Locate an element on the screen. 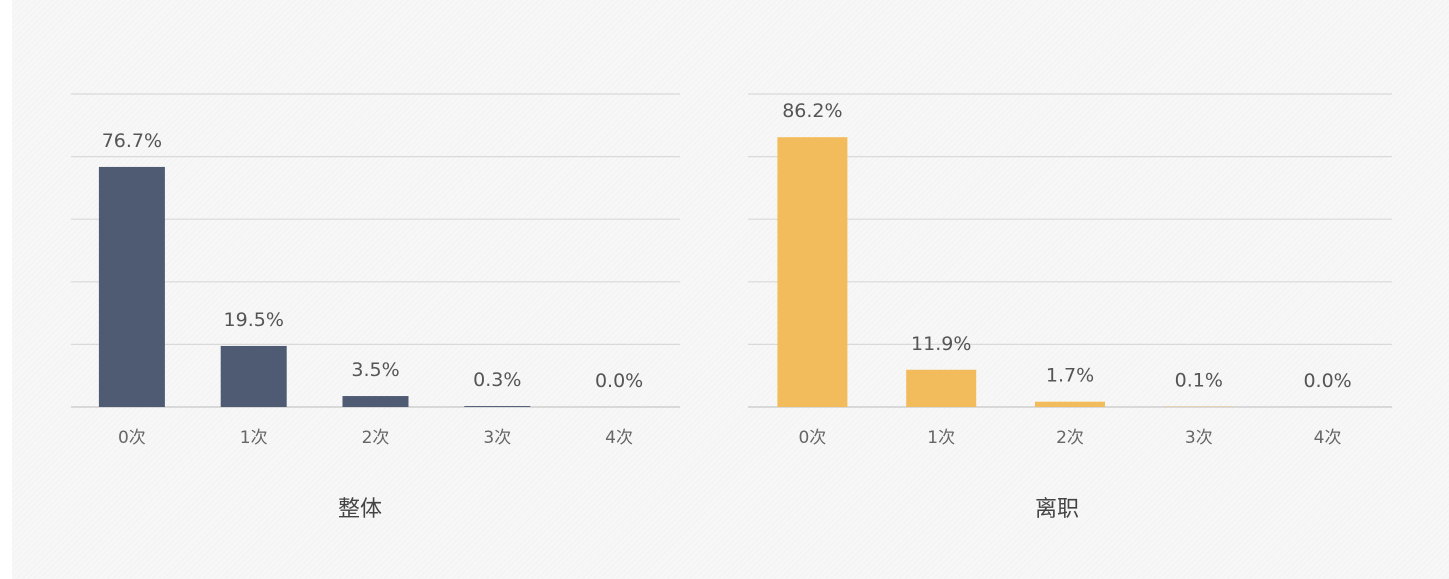 Image resolution: width=1449 pixels, height=579 pixels. data-label: 86.2% is located at coordinates (812, 111).